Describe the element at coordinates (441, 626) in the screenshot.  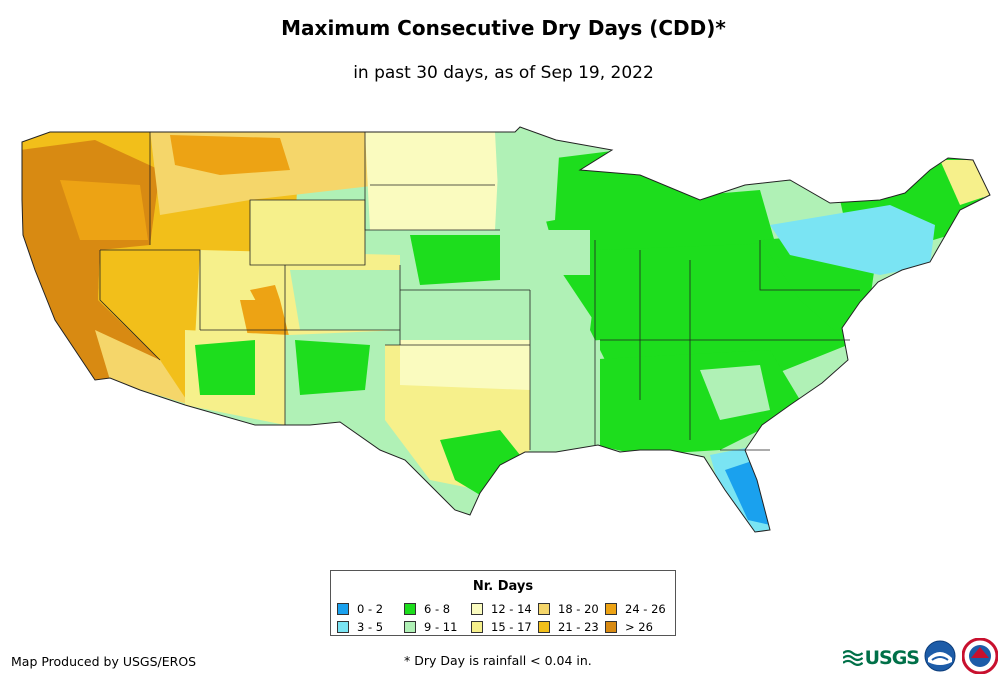
I see `legend-label: 9 - 11` at that location.